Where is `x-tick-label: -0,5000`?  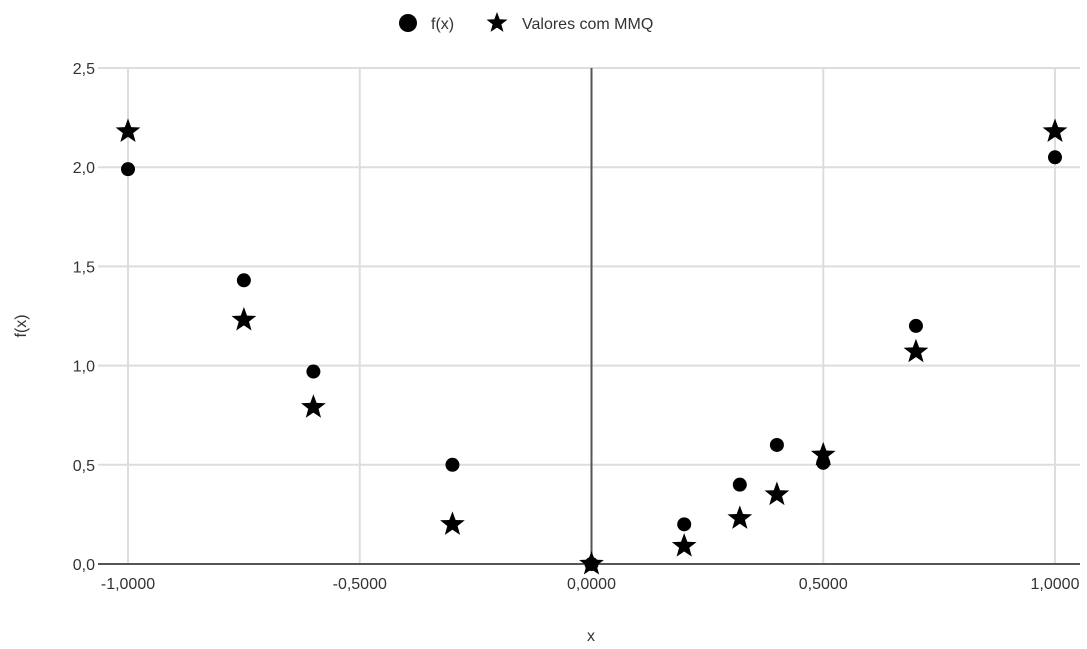
x-tick-label: -0,5000 is located at coordinates (360, 584).